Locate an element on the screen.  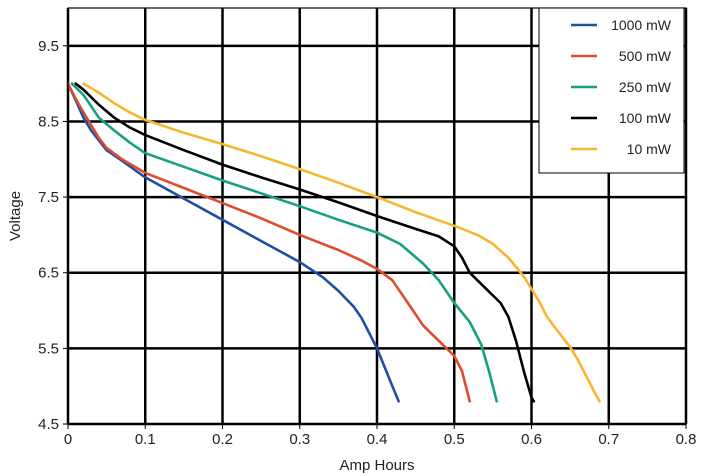
y-axis-ticks: 4.5 5.5 6.5 7.5 8.5 9.5 is located at coordinates (53, 235).